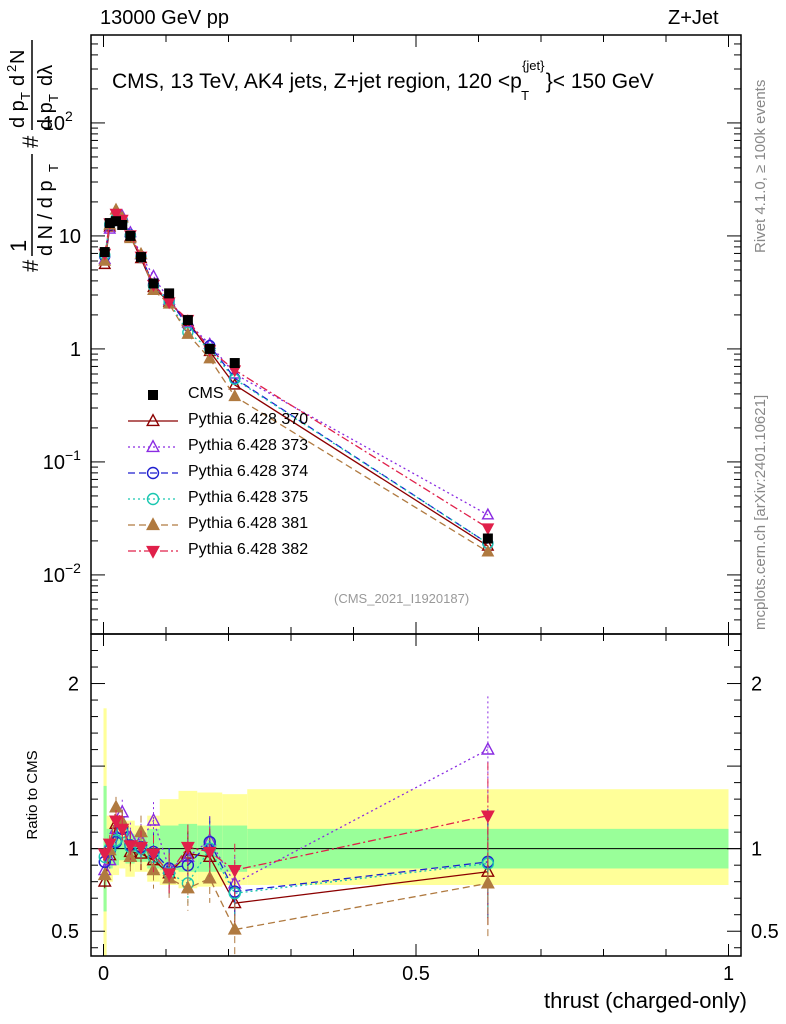  Describe the element at coordinates (73, 568) in the screenshot. I see `y-tick-label-exponent: −2` at that location.